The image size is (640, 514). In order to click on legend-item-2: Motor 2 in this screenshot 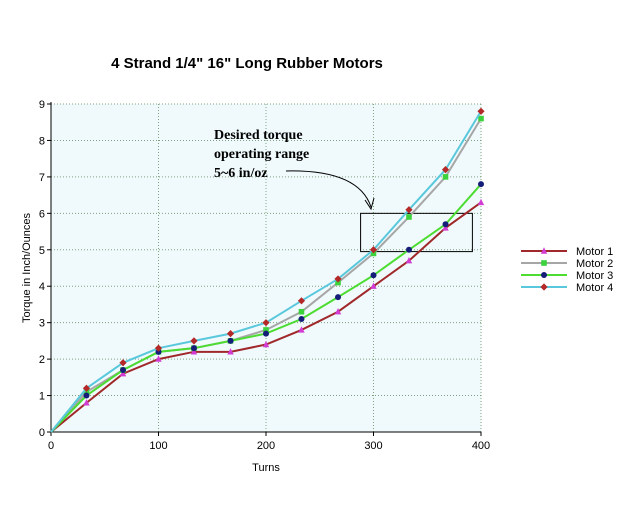, I will do `click(567, 264)`.